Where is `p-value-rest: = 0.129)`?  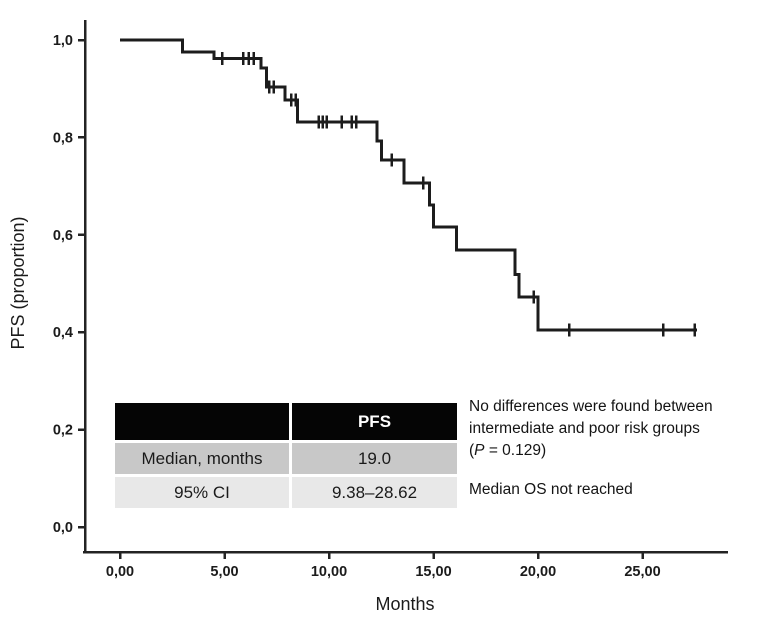
p-value-rest: = 0.129) is located at coordinates (515, 450).